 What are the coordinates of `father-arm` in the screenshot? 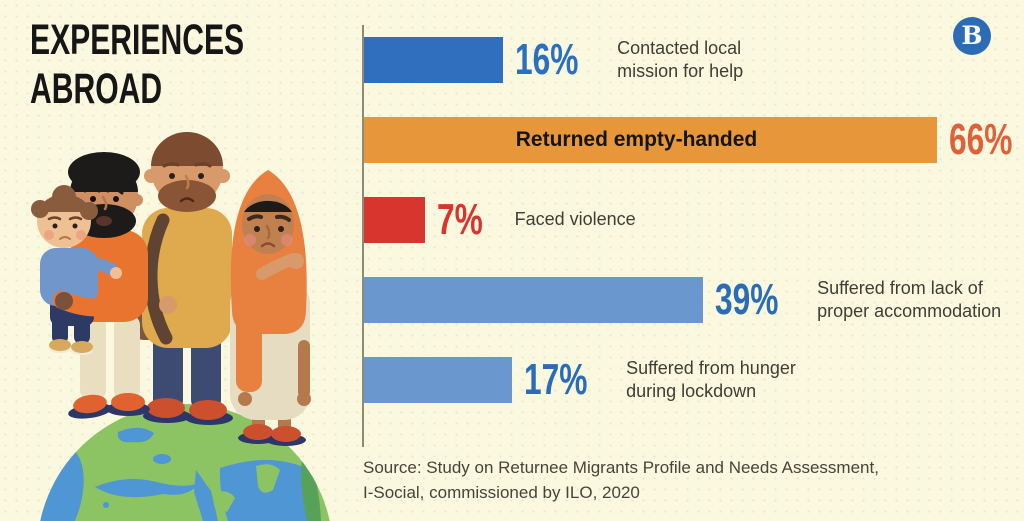 It's located at (99, 303).